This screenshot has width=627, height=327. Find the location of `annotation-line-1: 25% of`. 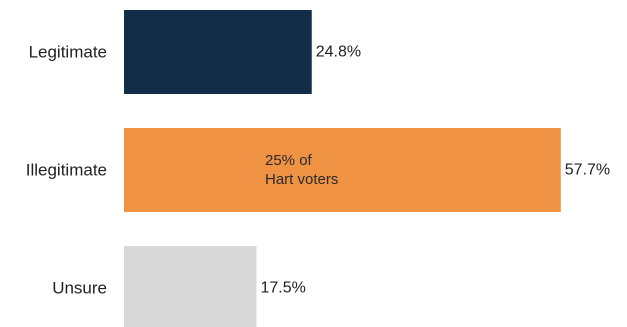

annotation-line-1: 25% of is located at coordinates (289, 160).